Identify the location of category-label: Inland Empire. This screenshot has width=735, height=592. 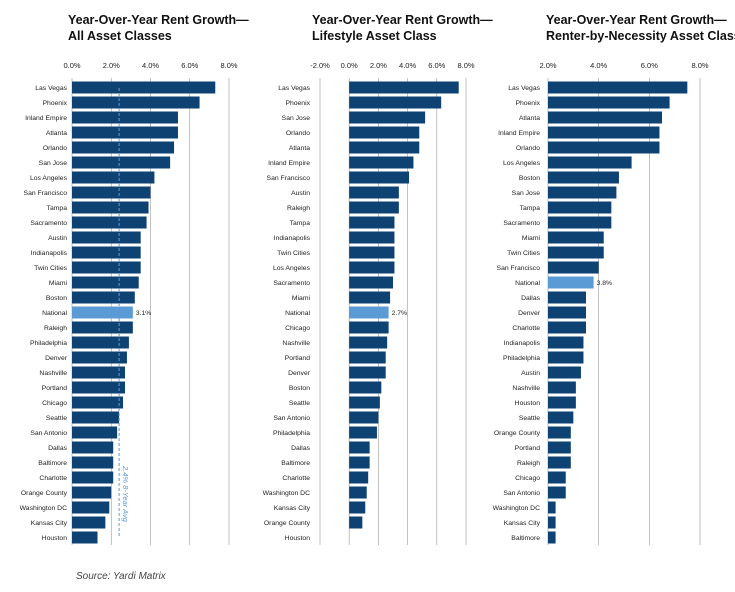
(289, 163).